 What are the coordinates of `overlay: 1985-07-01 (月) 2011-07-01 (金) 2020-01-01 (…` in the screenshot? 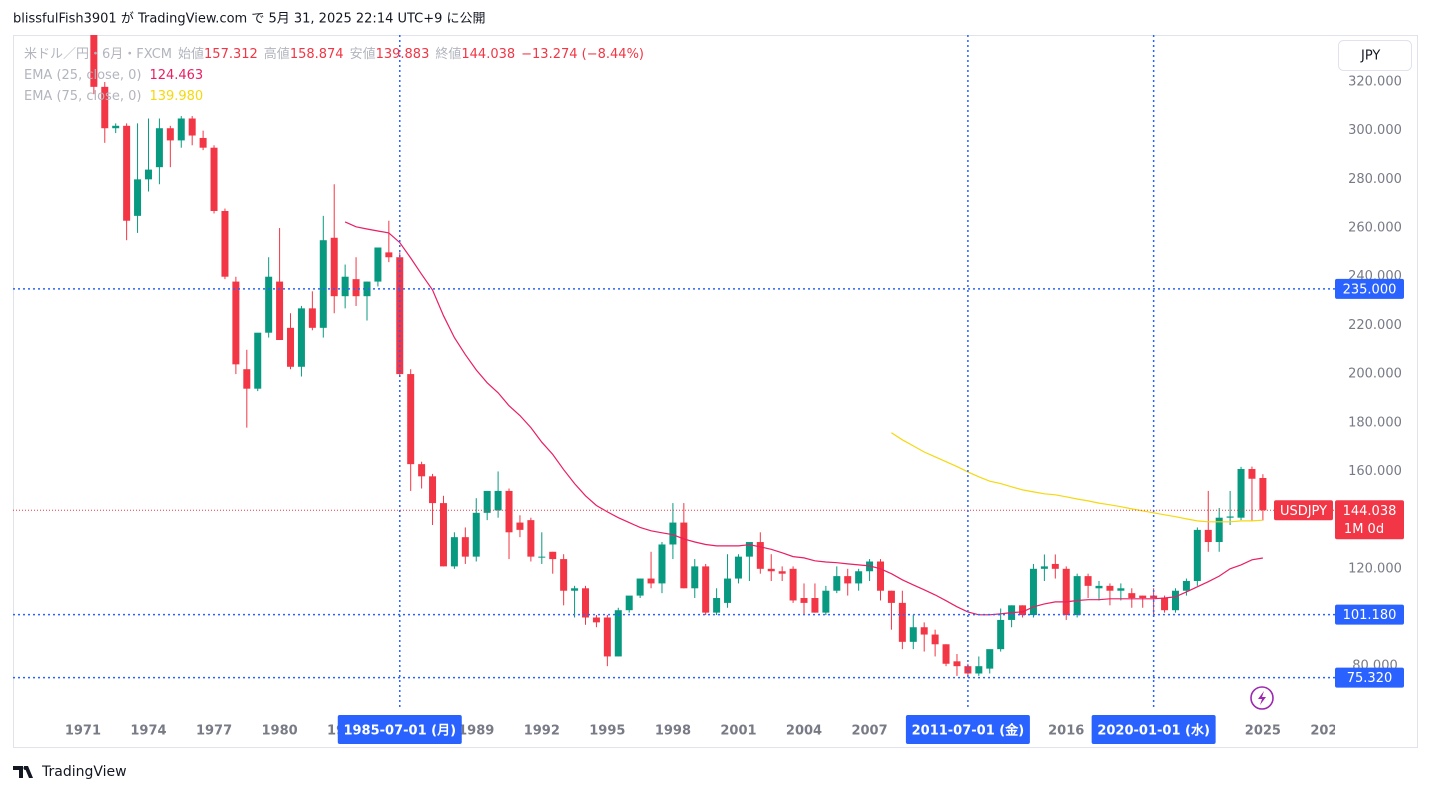 It's located at (776, 729).